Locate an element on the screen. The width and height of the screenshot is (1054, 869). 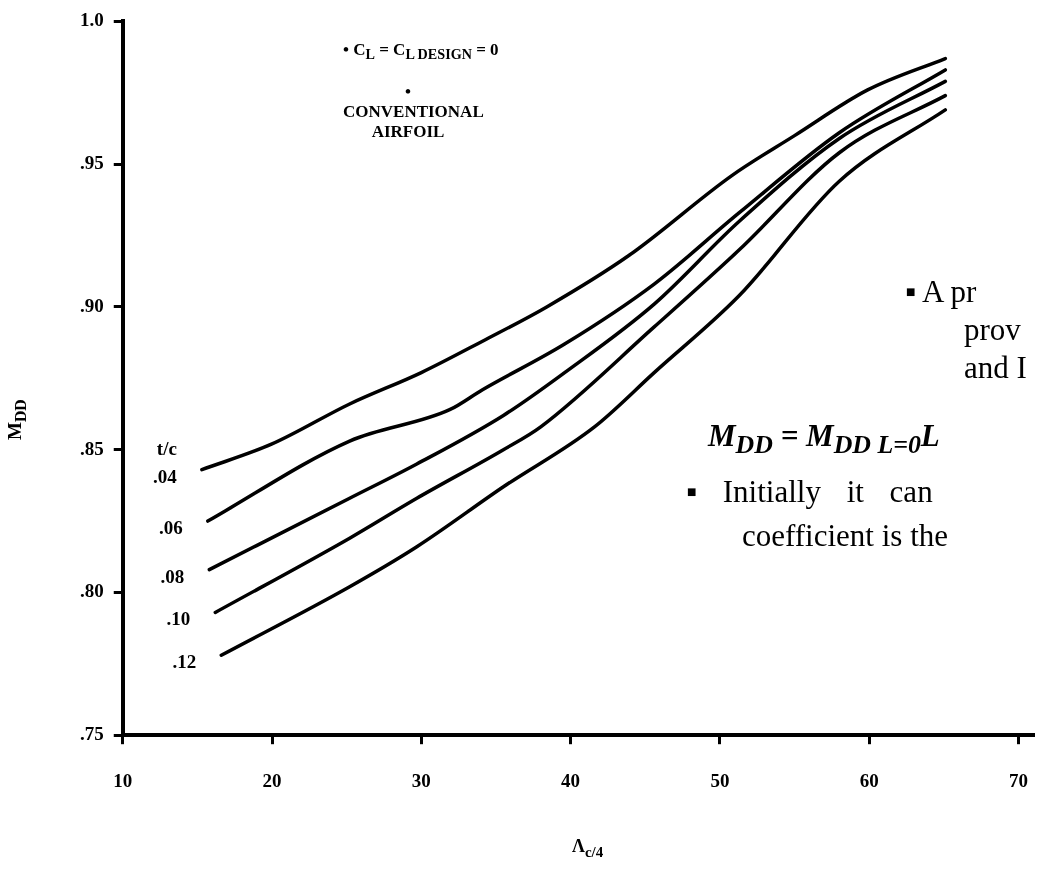
series-label: .06 is located at coordinates (171, 527).